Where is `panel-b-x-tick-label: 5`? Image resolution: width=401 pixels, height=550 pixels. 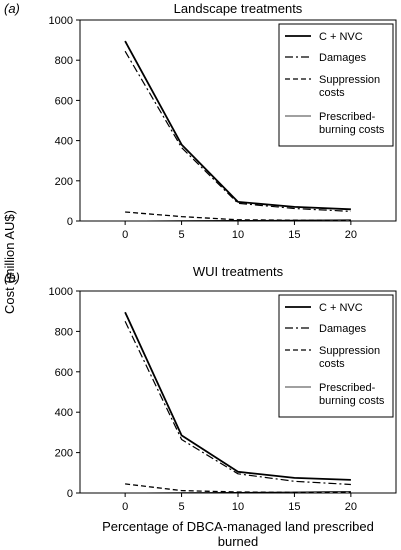
panel-b-x-tick-label: 5 is located at coordinates (182, 507).